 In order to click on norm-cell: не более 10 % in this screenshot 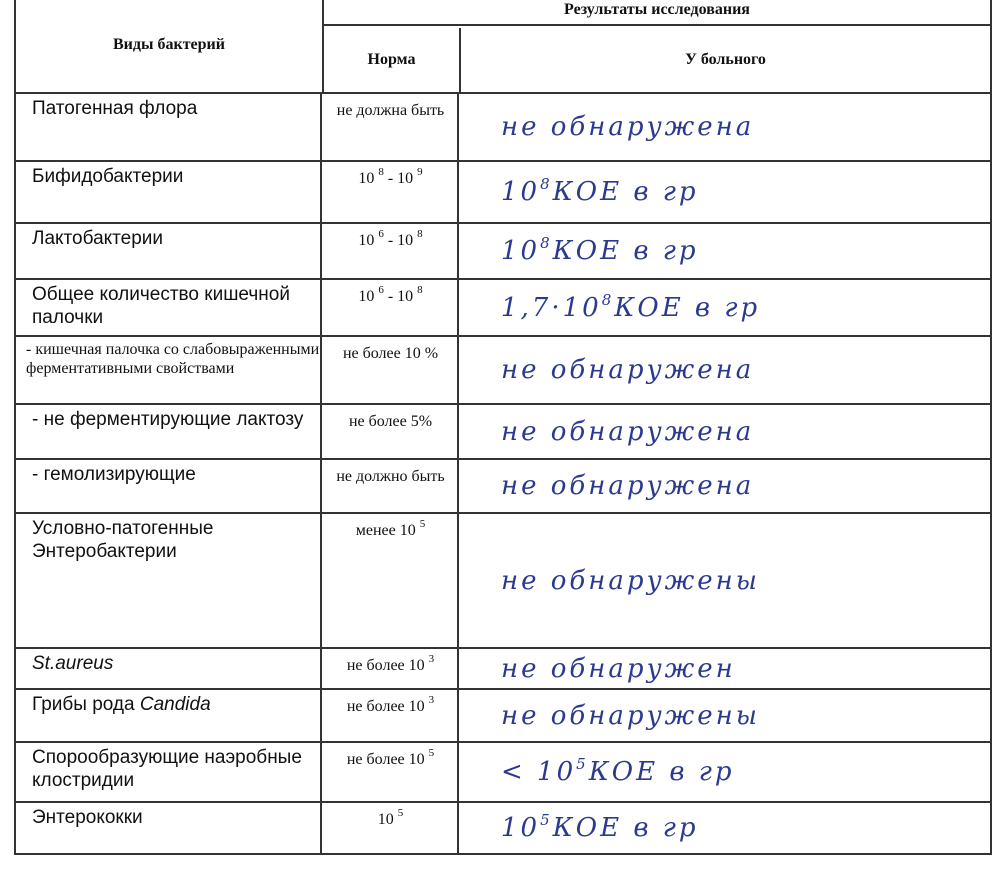, I will do `click(391, 370)`.